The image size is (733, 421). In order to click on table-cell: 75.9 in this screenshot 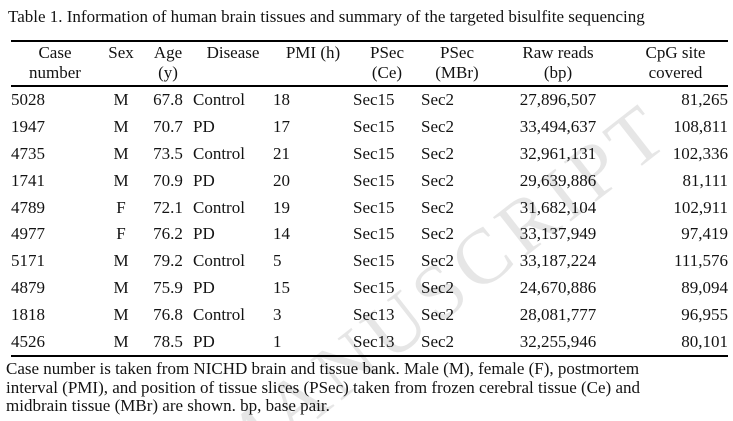, I will do `click(168, 287)`.